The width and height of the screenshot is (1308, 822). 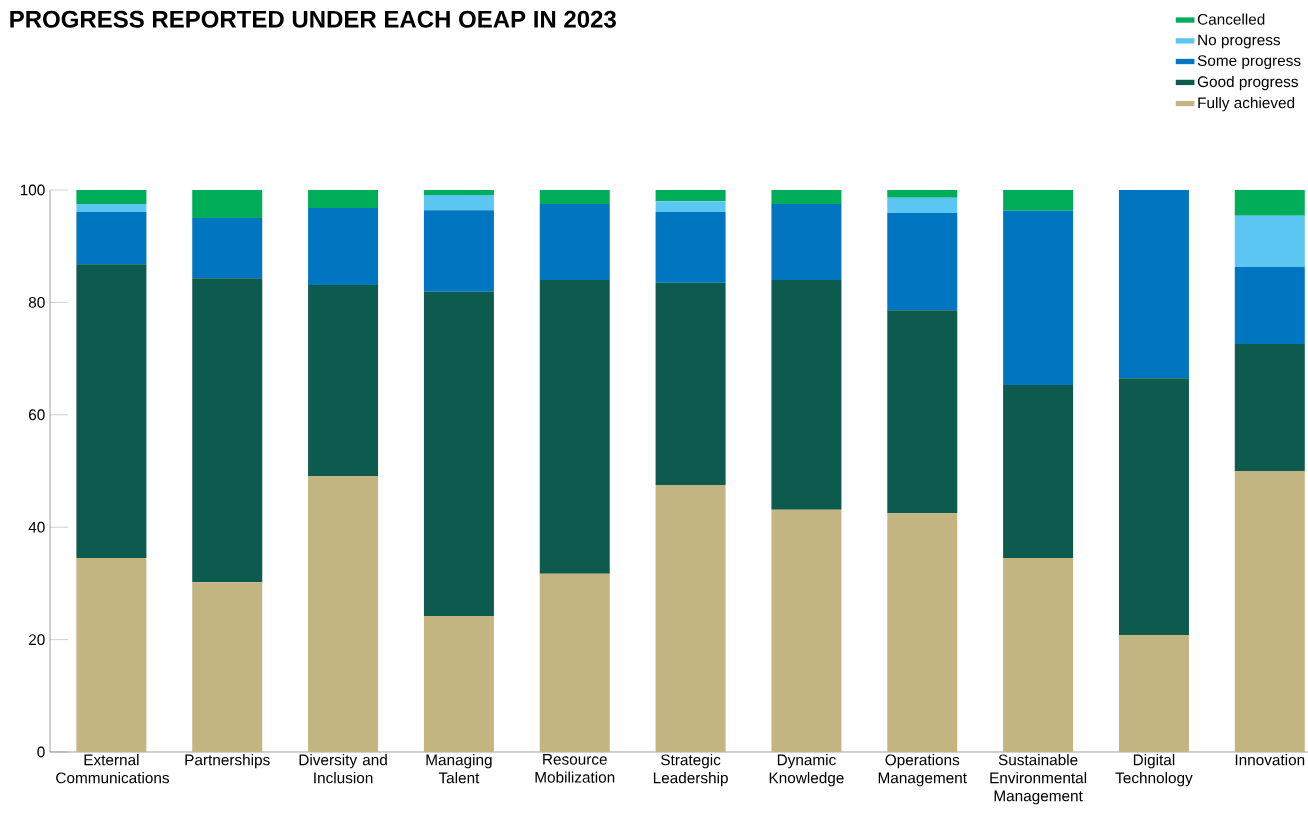 What do you see at coordinates (36, 302) in the screenshot?
I see `y-tick-label: 80` at bounding box center [36, 302].